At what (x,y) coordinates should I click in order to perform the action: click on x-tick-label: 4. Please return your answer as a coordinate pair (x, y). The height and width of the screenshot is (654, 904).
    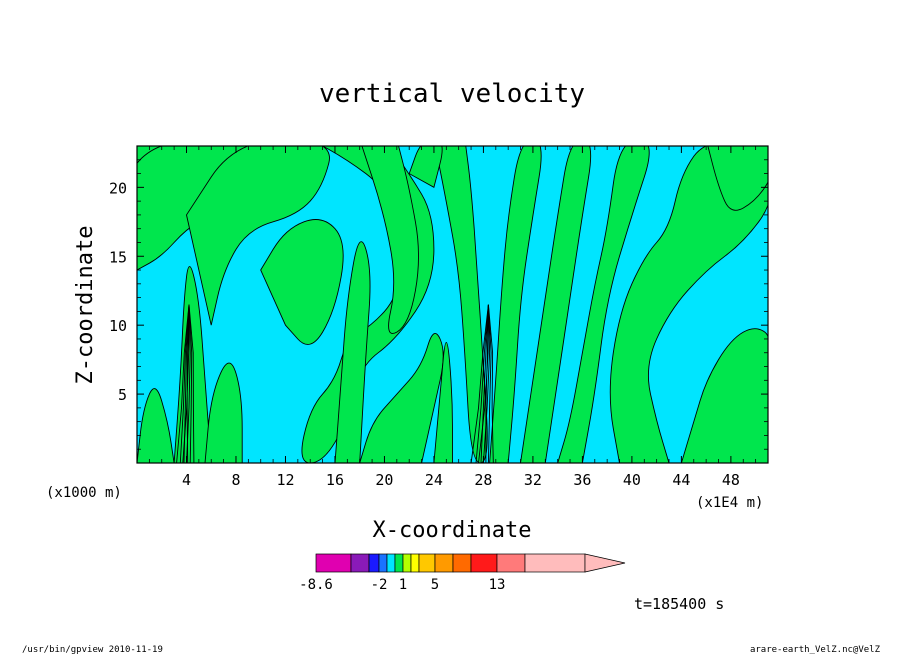
    Looking at the image, I should click on (186, 480).